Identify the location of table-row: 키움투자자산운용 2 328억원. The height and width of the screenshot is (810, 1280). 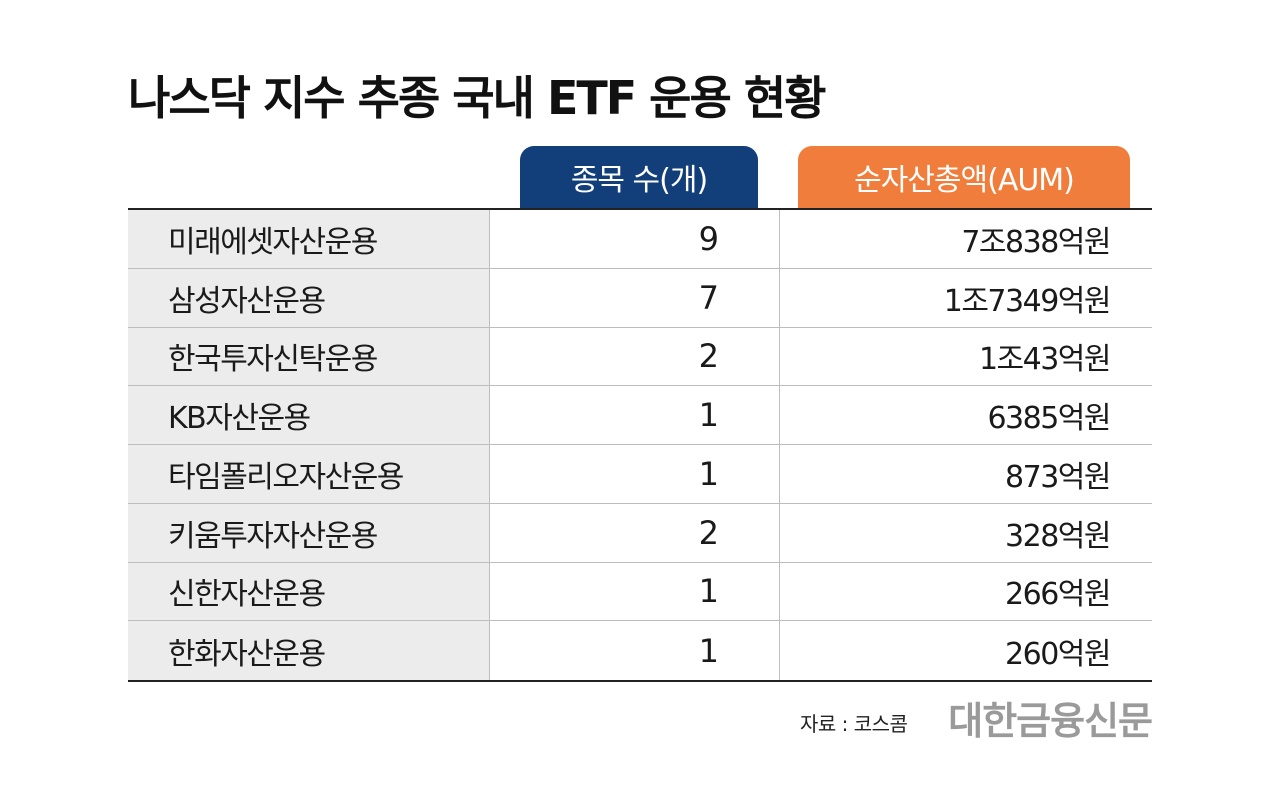
(640, 533).